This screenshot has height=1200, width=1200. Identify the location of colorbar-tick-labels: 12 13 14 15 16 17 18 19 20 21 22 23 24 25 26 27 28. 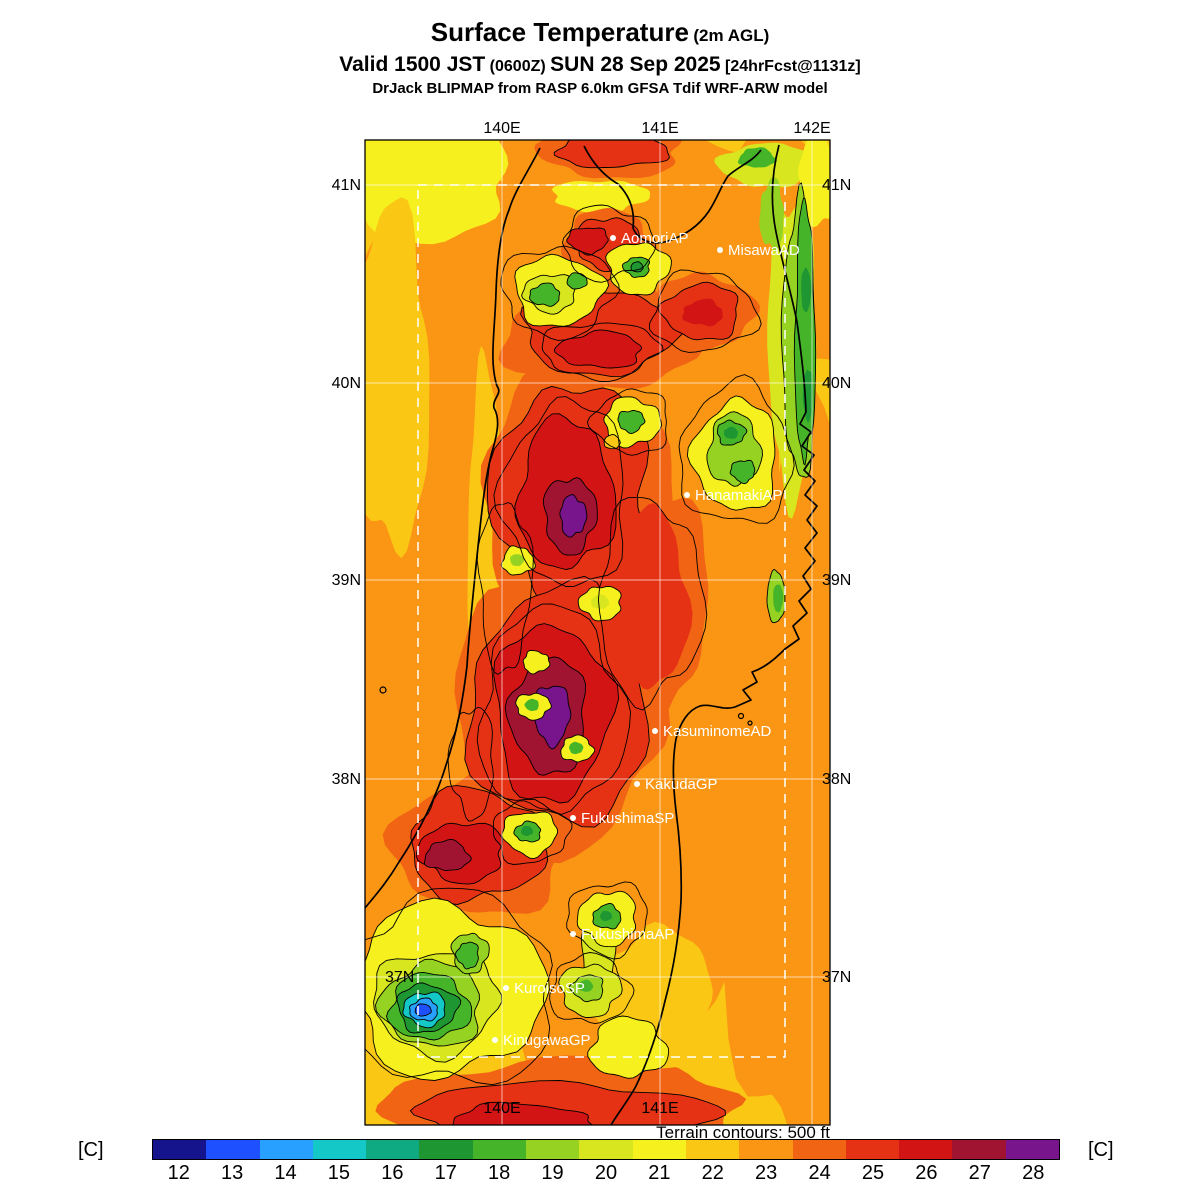
(606, 1173).